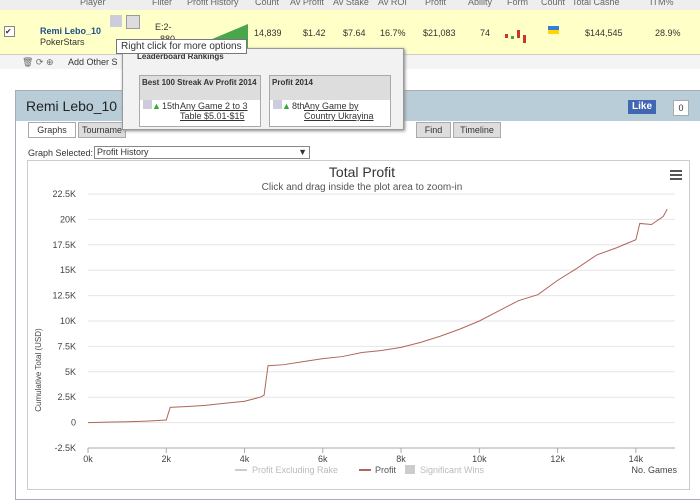 The image size is (700, 500). What do you see at coordinates (180, 56) in the screenshot?
I see `rankings-title: Leaderboard Rankings` at bounding box center [180, 56].